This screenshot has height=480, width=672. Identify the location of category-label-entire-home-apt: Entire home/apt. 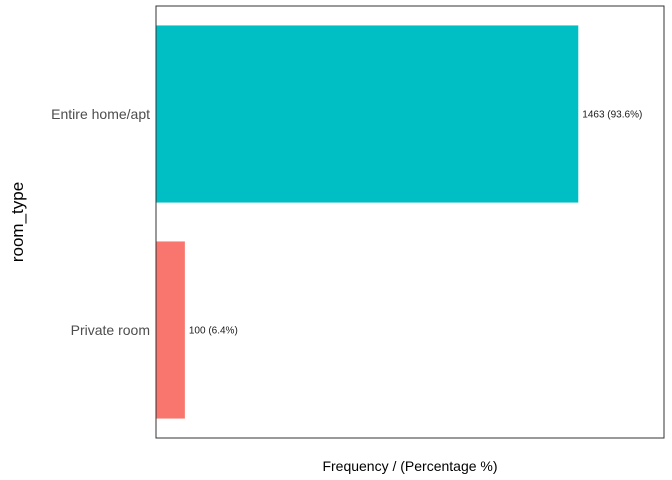
(100, 114).